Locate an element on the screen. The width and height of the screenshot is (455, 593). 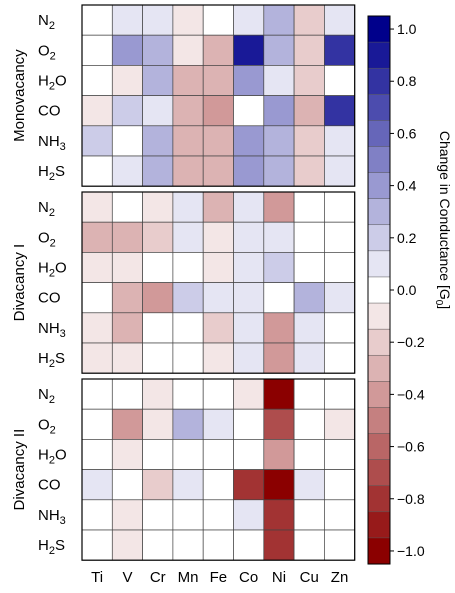
column-label: Mn is located at coordinates (188, 577).